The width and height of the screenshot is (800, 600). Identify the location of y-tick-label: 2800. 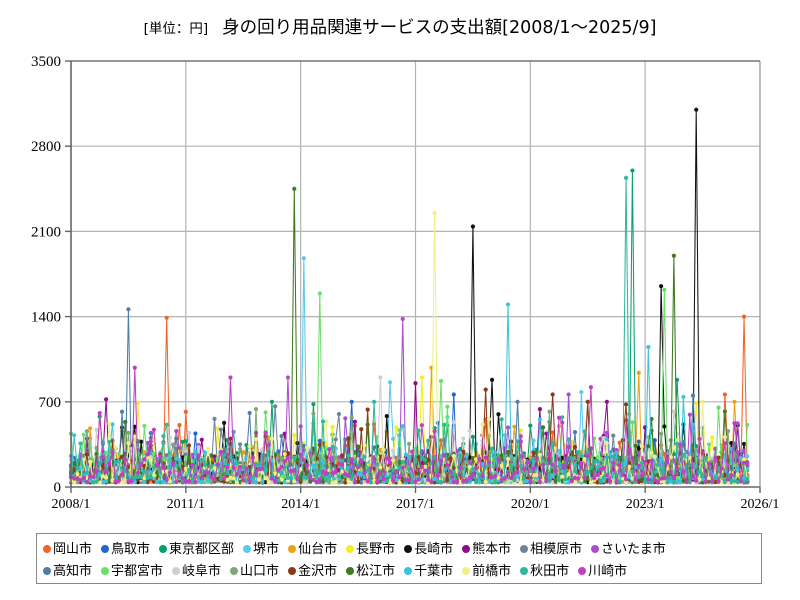
(46, 147).